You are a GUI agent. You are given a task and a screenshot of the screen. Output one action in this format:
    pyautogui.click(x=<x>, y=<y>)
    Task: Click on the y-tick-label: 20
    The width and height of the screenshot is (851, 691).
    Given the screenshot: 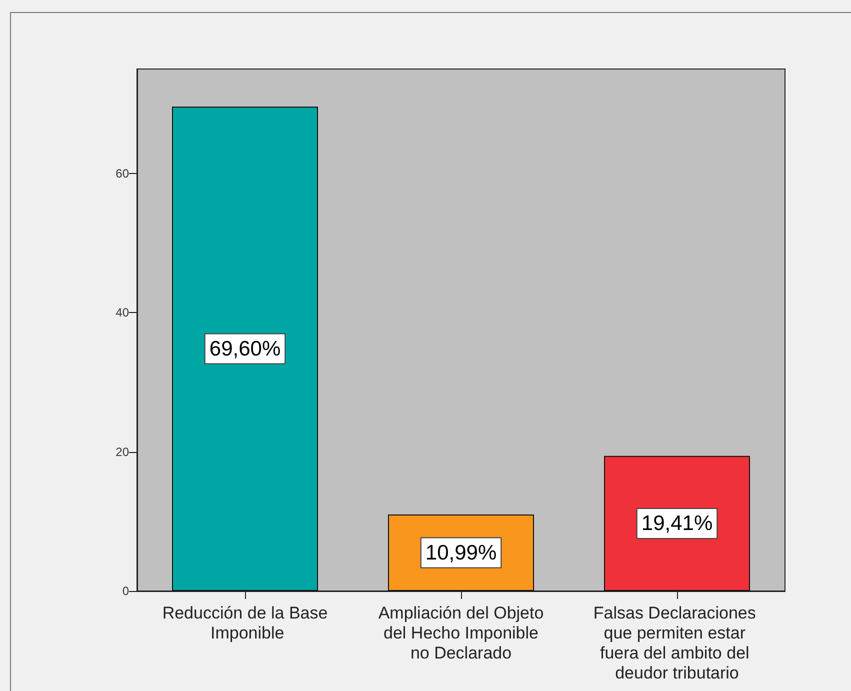 What is the action you would take?
    pyautogui.click(x=123, y=451)
    